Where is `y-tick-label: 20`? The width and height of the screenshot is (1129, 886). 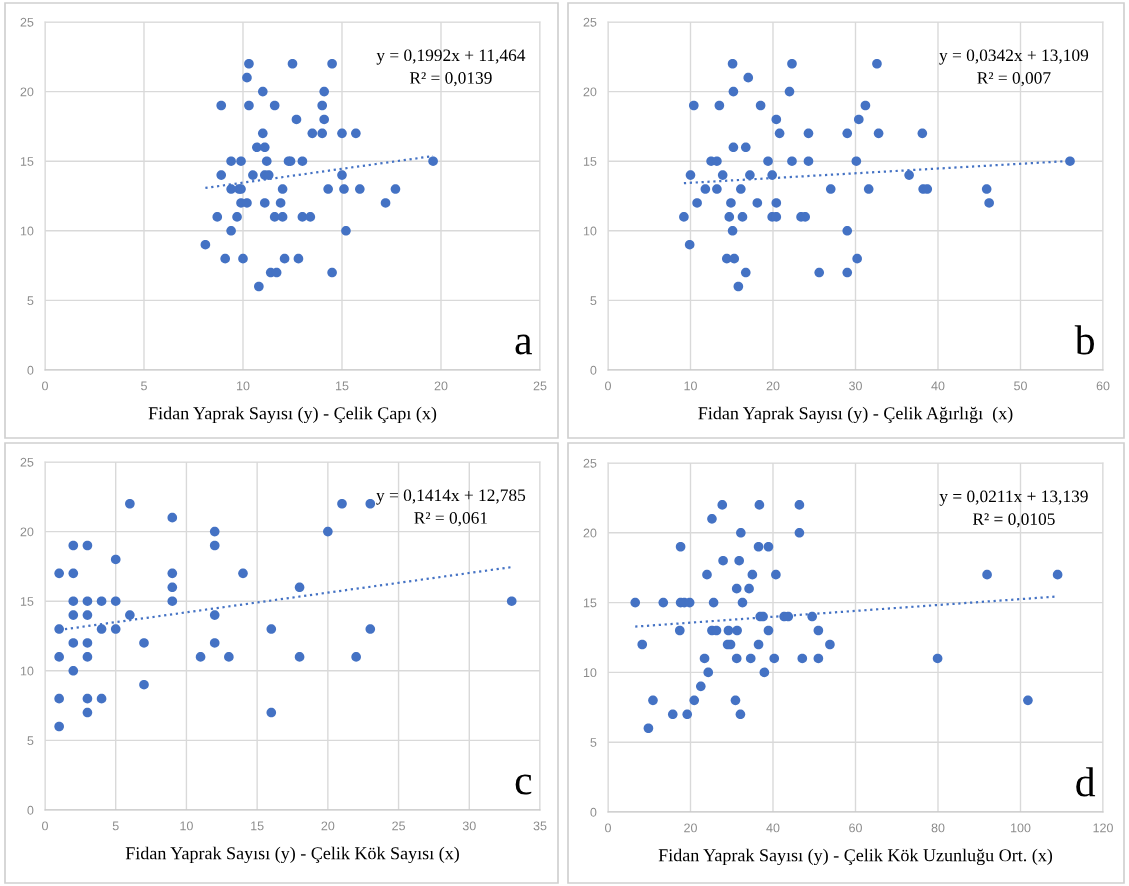 y-tick-label: 20 is located at coordinates (27, 92).